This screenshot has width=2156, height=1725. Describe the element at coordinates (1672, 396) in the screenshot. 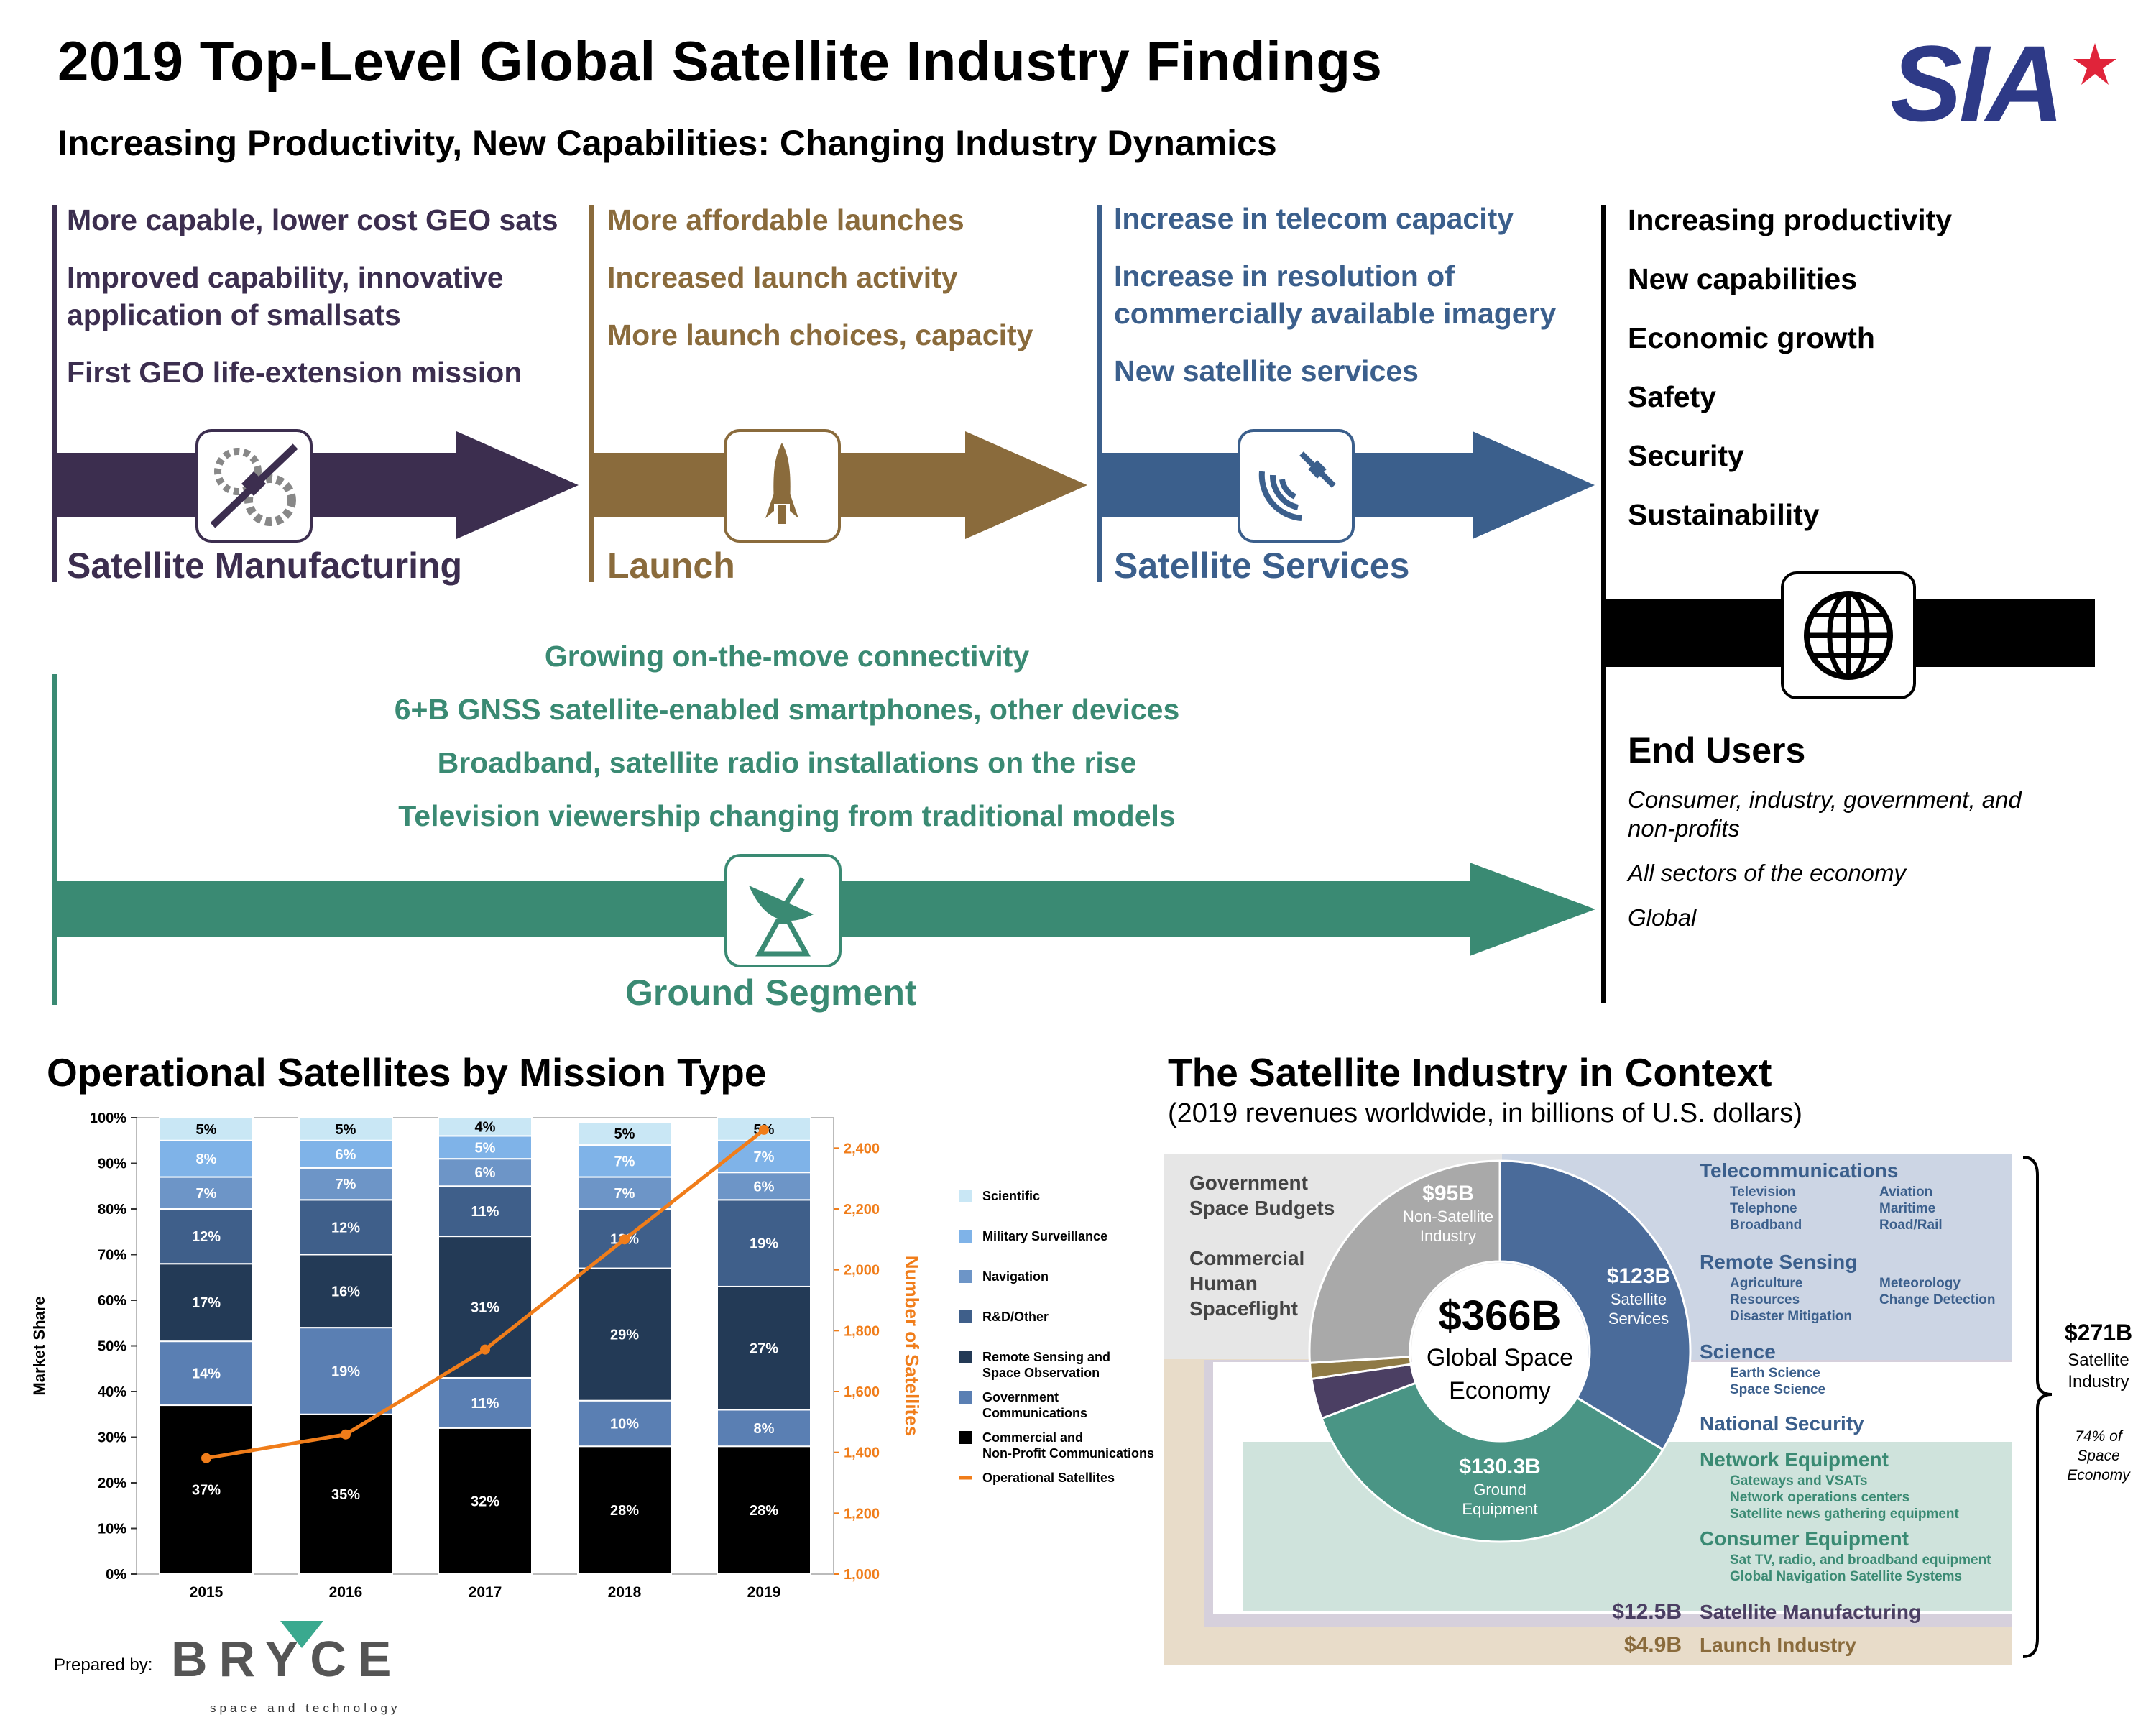

I see `outcome-item: Safety` at that location.